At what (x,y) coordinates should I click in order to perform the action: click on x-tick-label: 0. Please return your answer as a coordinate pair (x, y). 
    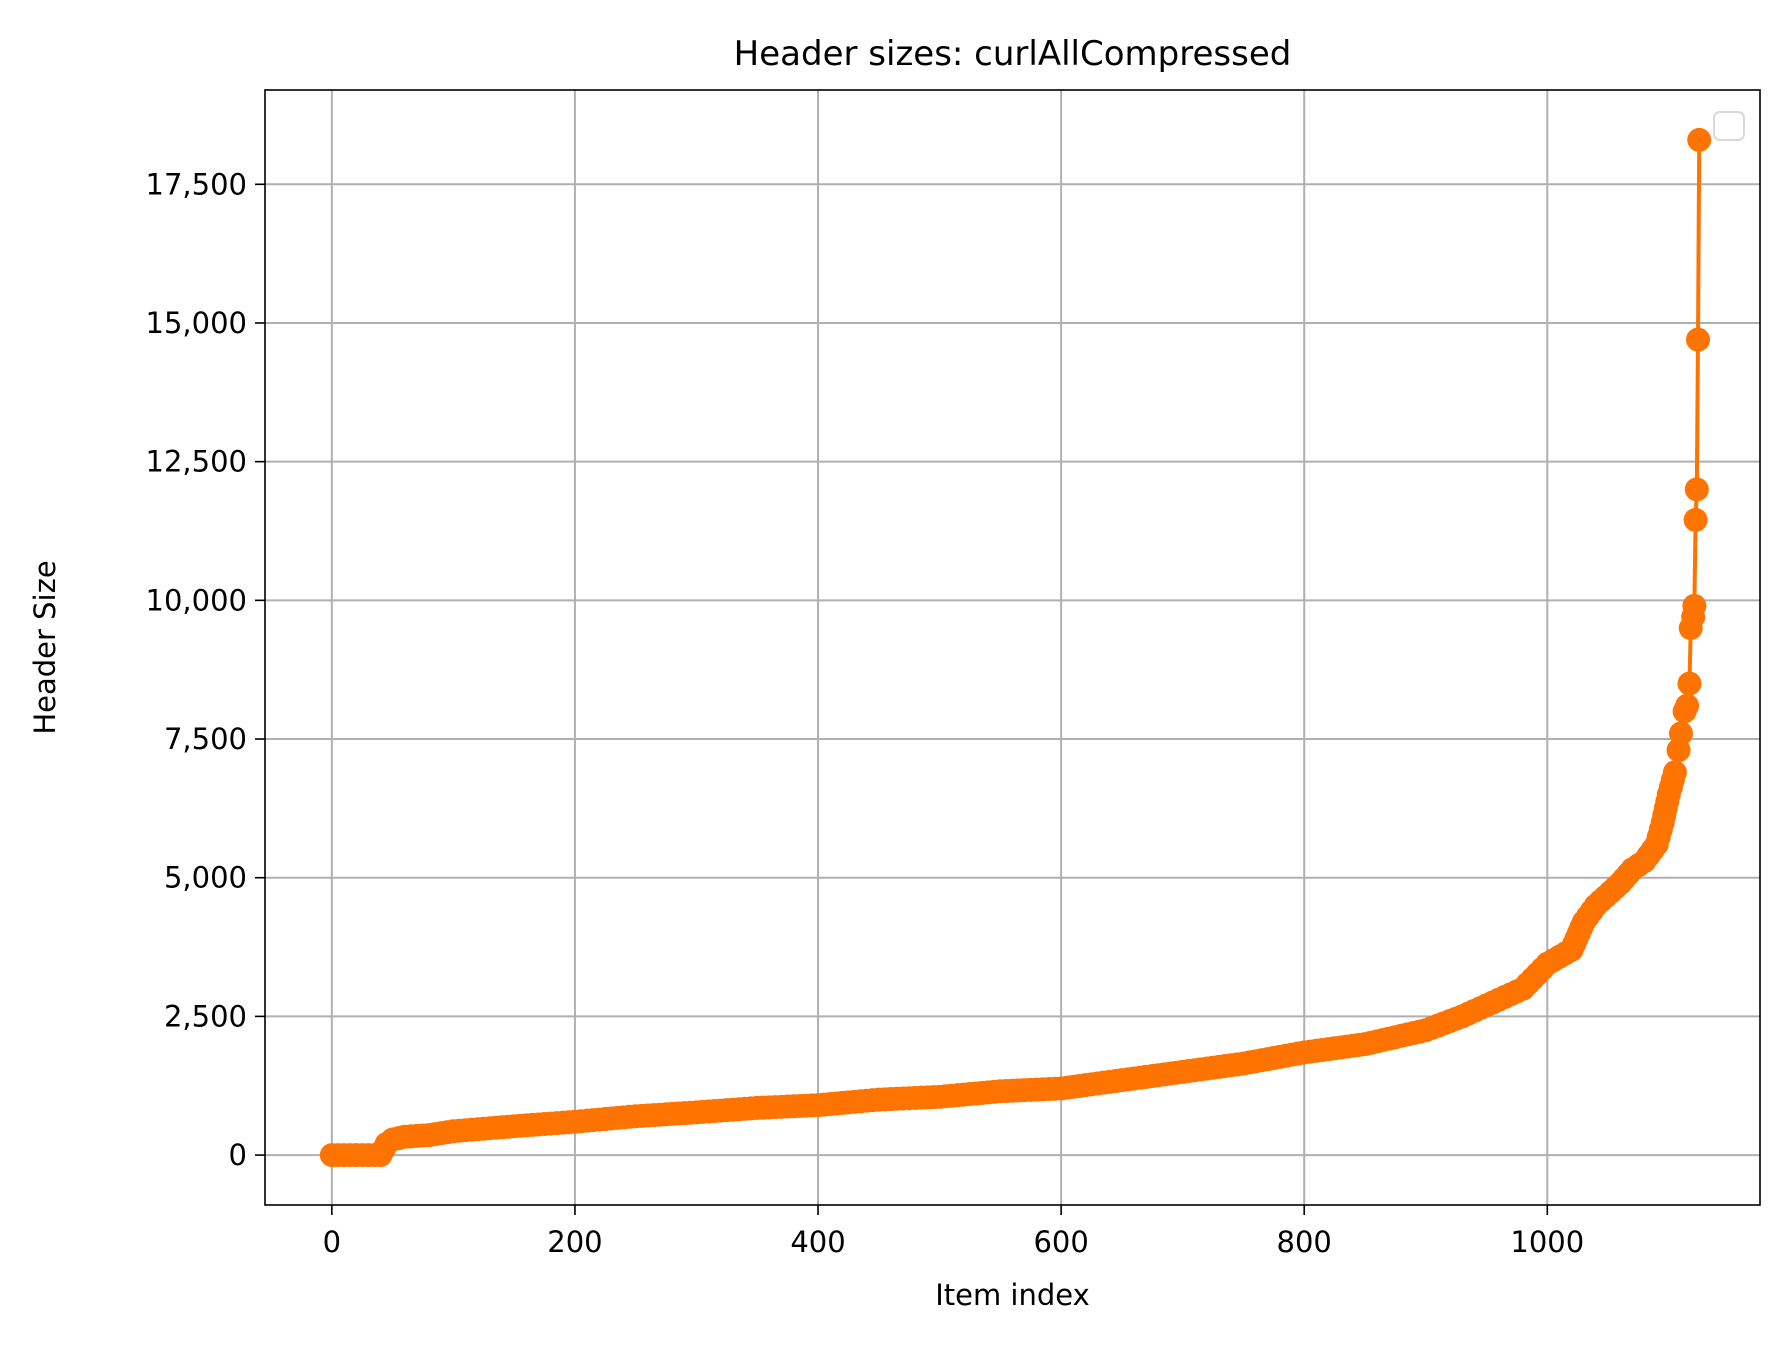
    Looking at the image, I should click on (332, 1242).